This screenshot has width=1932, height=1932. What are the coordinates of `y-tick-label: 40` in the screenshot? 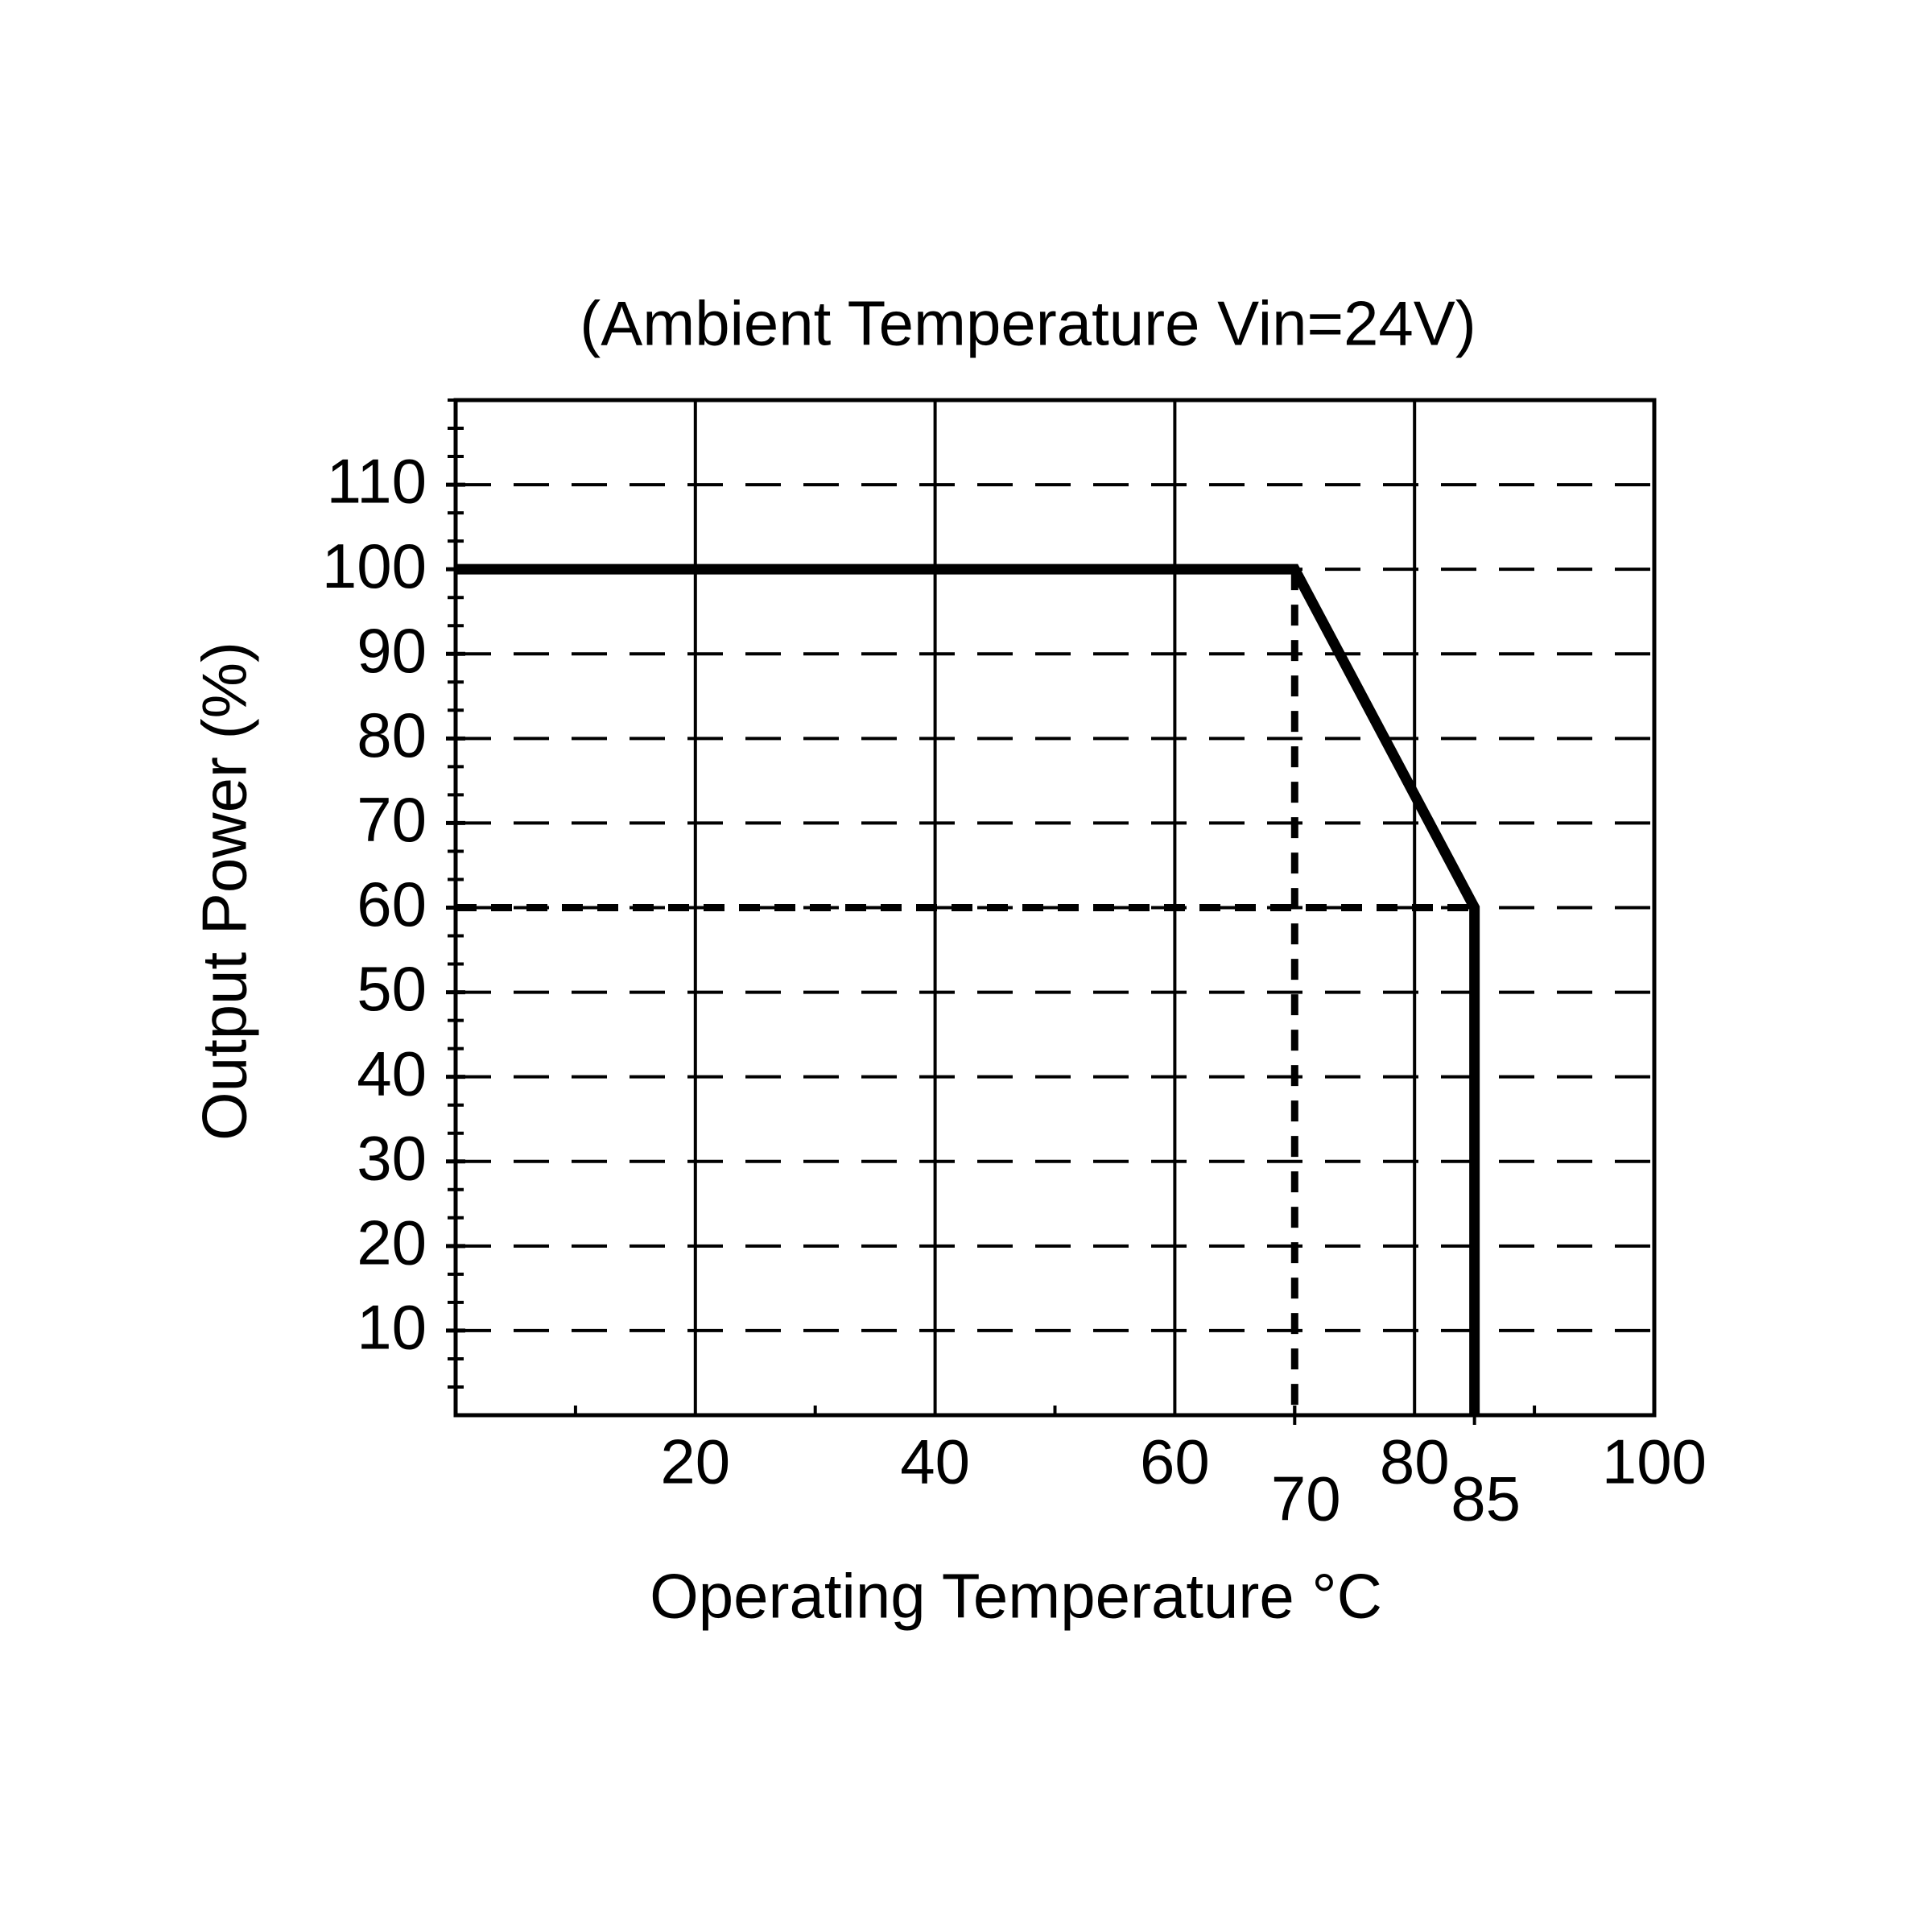 It's located at (392, 1073).